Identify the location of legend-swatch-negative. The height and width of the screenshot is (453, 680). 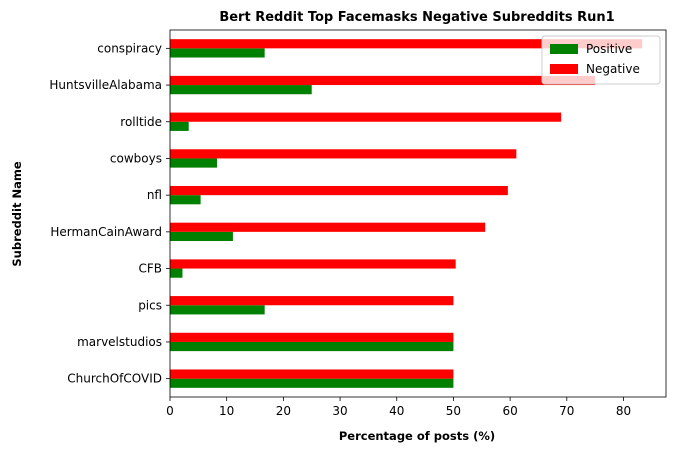
(564, 69).